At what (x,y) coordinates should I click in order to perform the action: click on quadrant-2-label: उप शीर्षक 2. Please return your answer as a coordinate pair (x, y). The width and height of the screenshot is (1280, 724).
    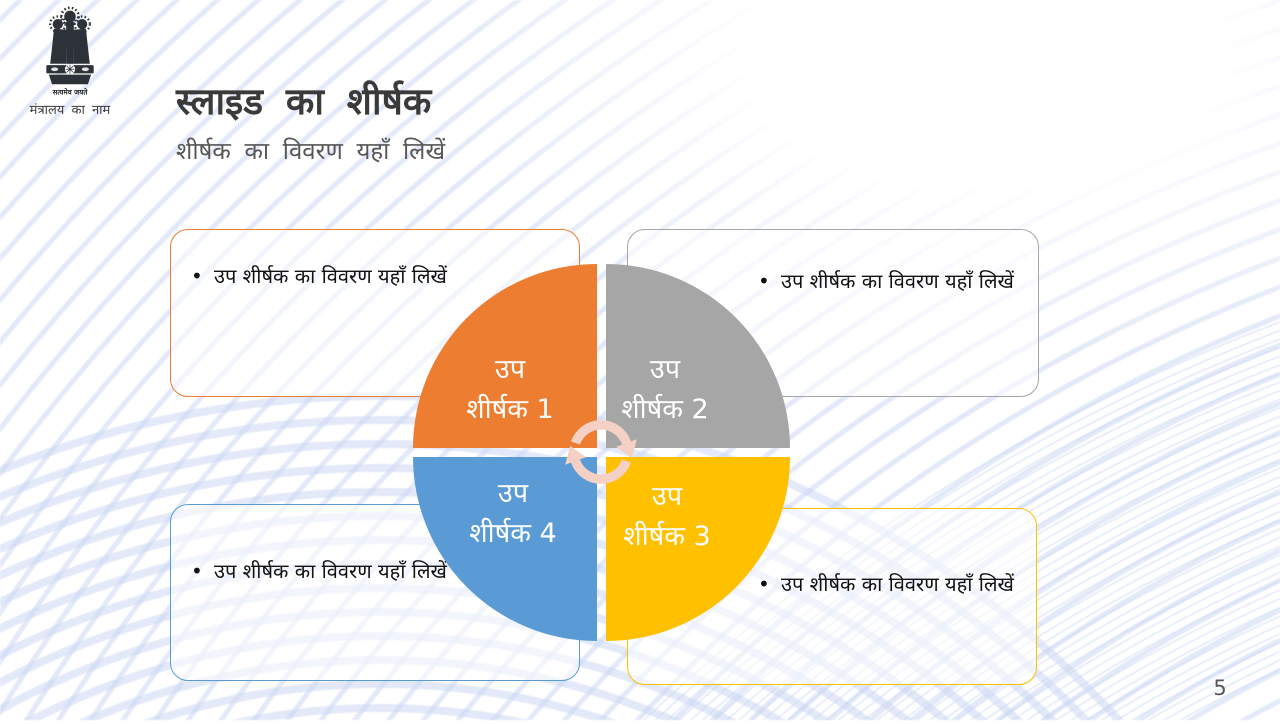
    Looking at the image, I should click on (665, 389).